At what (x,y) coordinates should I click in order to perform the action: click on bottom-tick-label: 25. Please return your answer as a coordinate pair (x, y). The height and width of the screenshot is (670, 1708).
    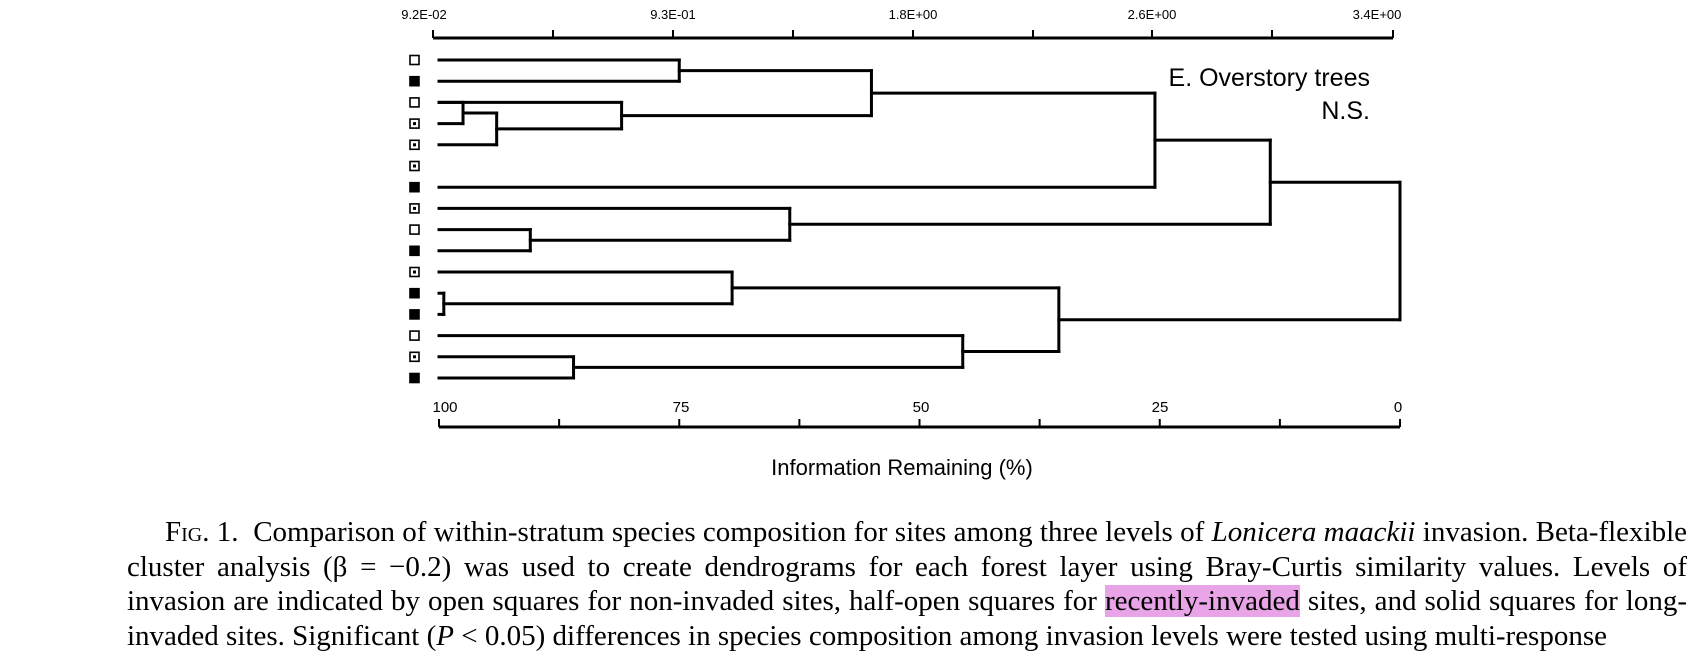
    Looking at the image, I should click on (1160, 407).